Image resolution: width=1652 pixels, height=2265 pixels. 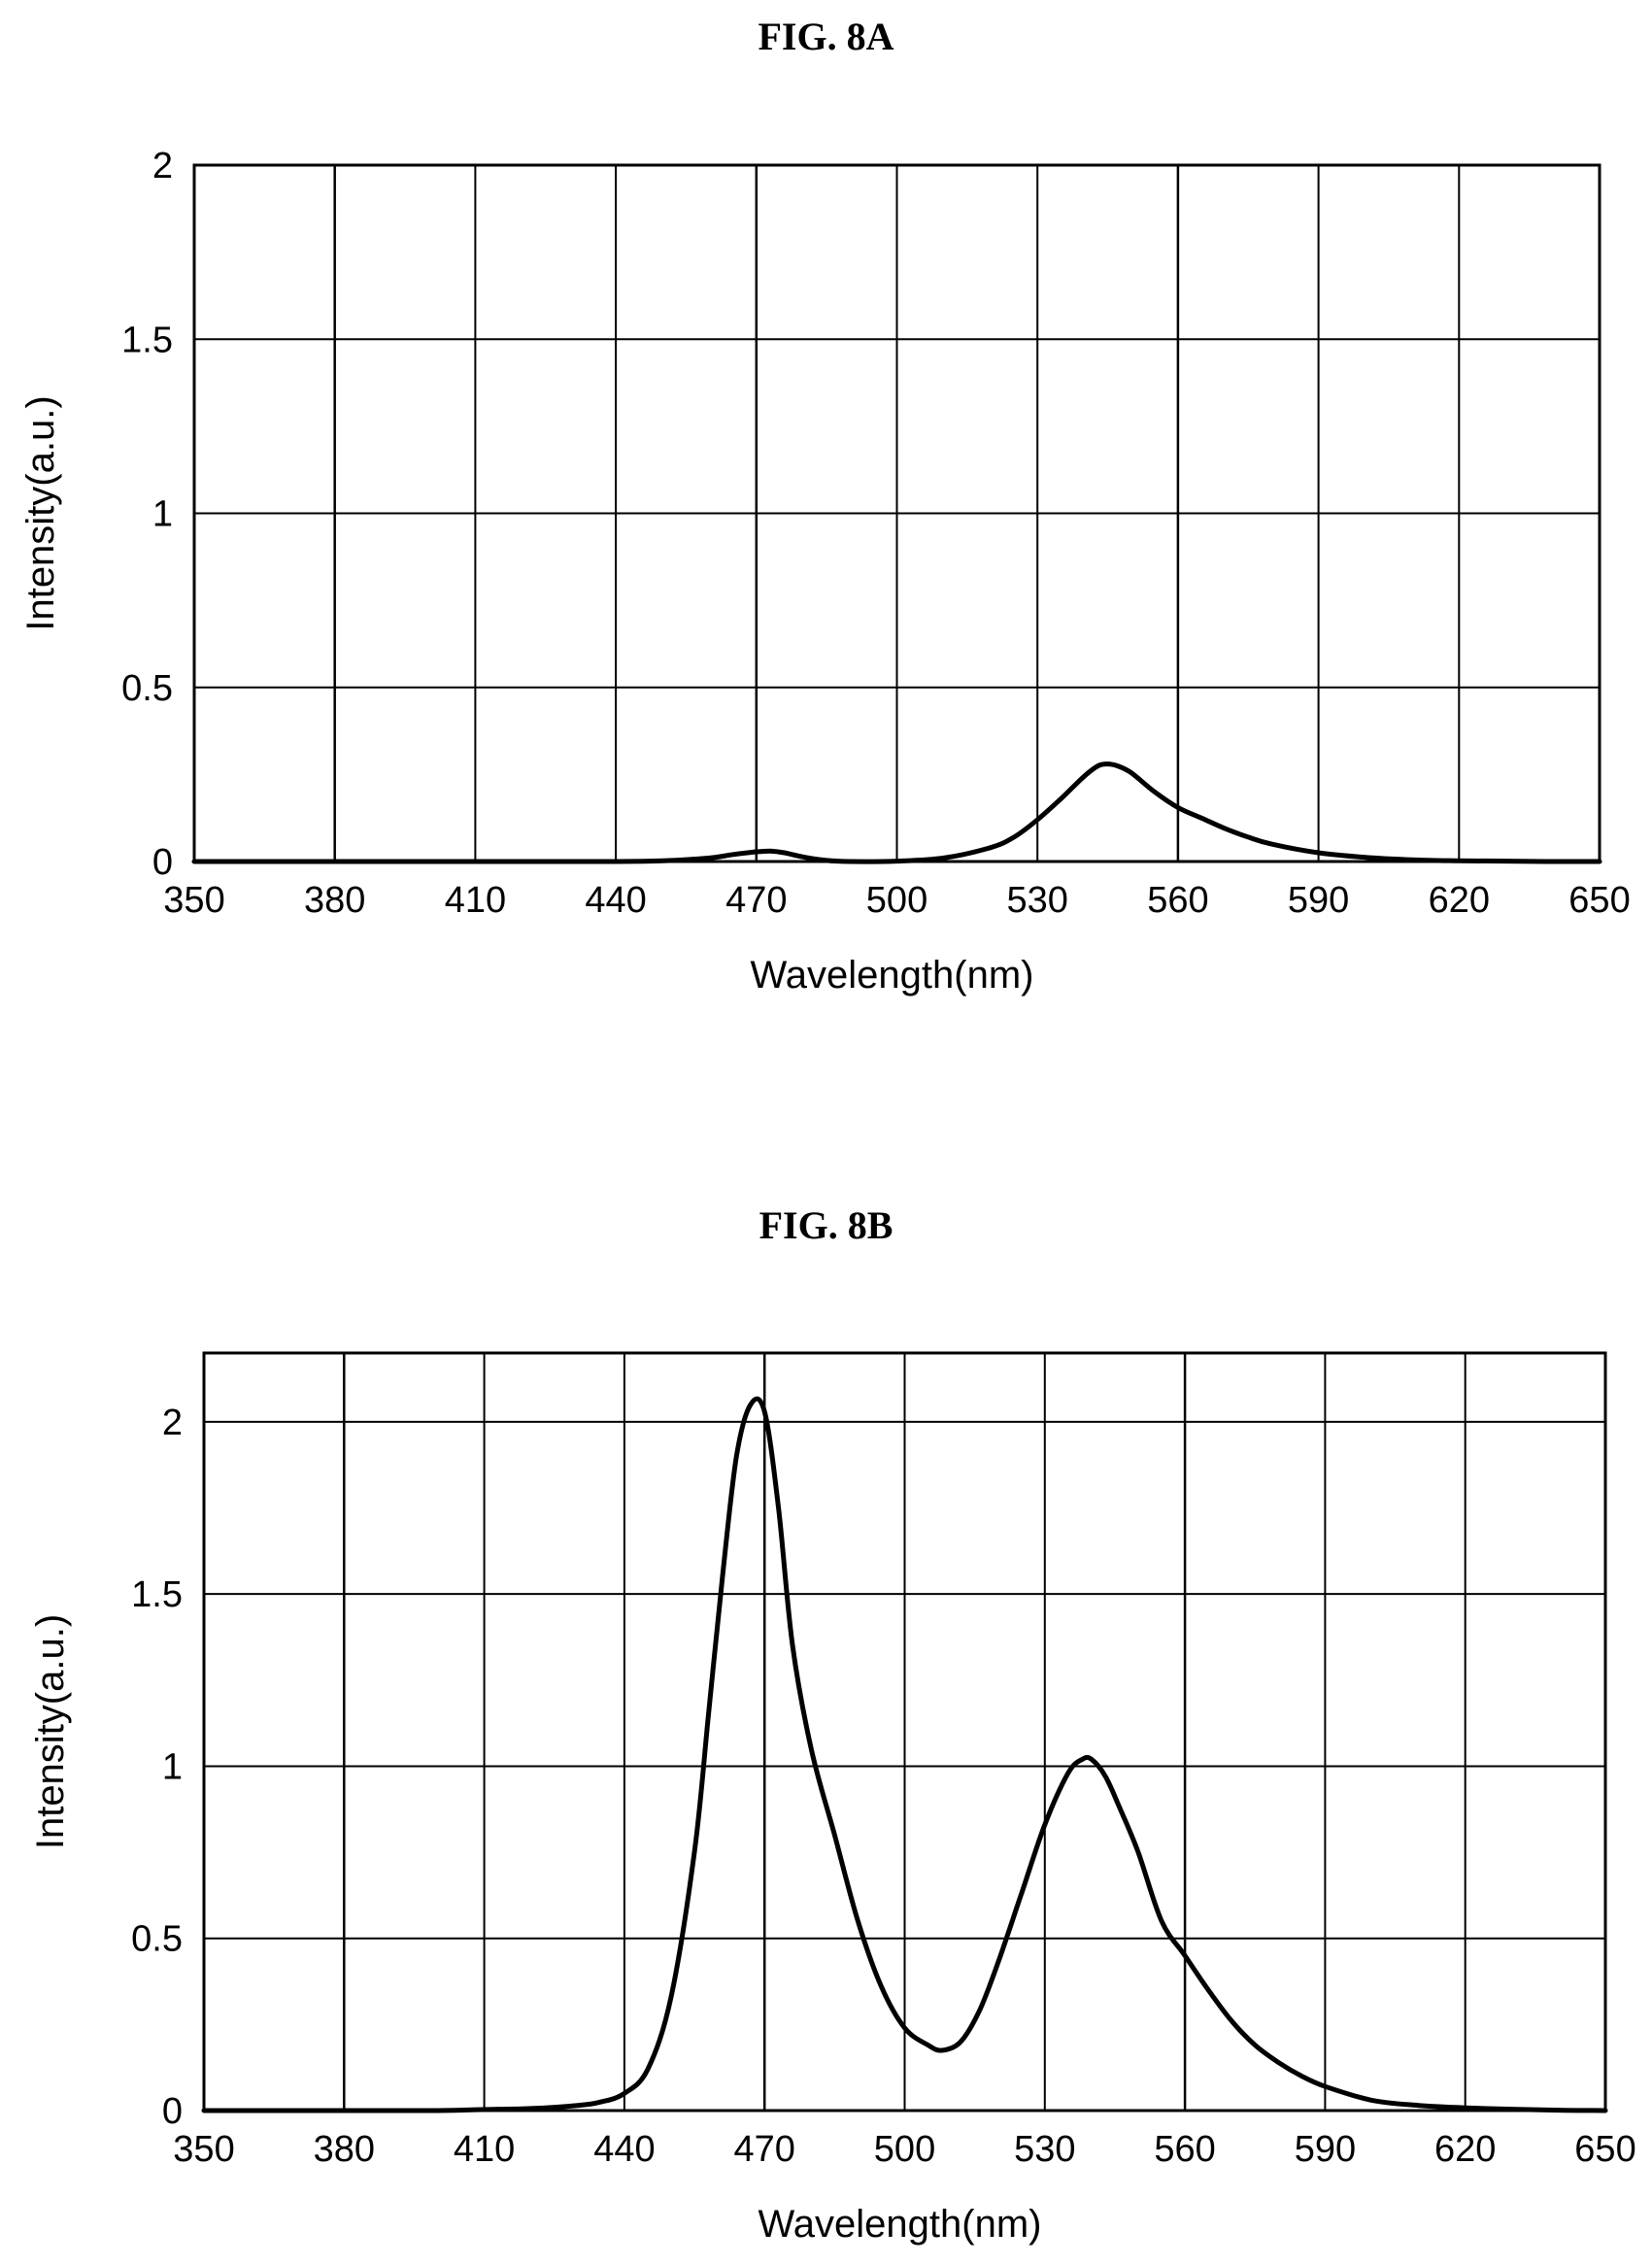 I want to click on figure-title-a: FIG. 8A, so click(x=826, y=36).